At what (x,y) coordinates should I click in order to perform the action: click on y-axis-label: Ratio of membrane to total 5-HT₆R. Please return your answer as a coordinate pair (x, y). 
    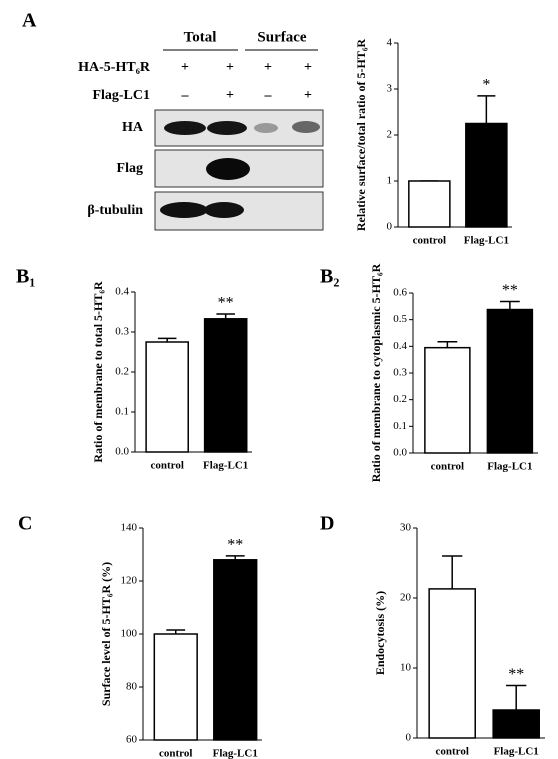
    Looking at the image, I should click on (98, 372).